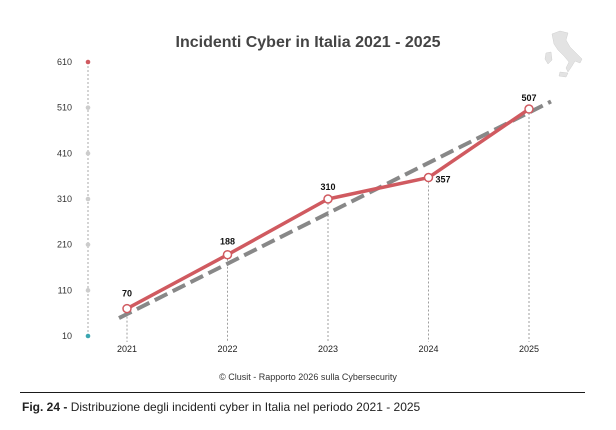 This screenshot has width=616, height=430. Describe the element at coordinates (74, 199) in the screenshot. I see `y-axis: 10 110 210 310 410 510 610` at that location.